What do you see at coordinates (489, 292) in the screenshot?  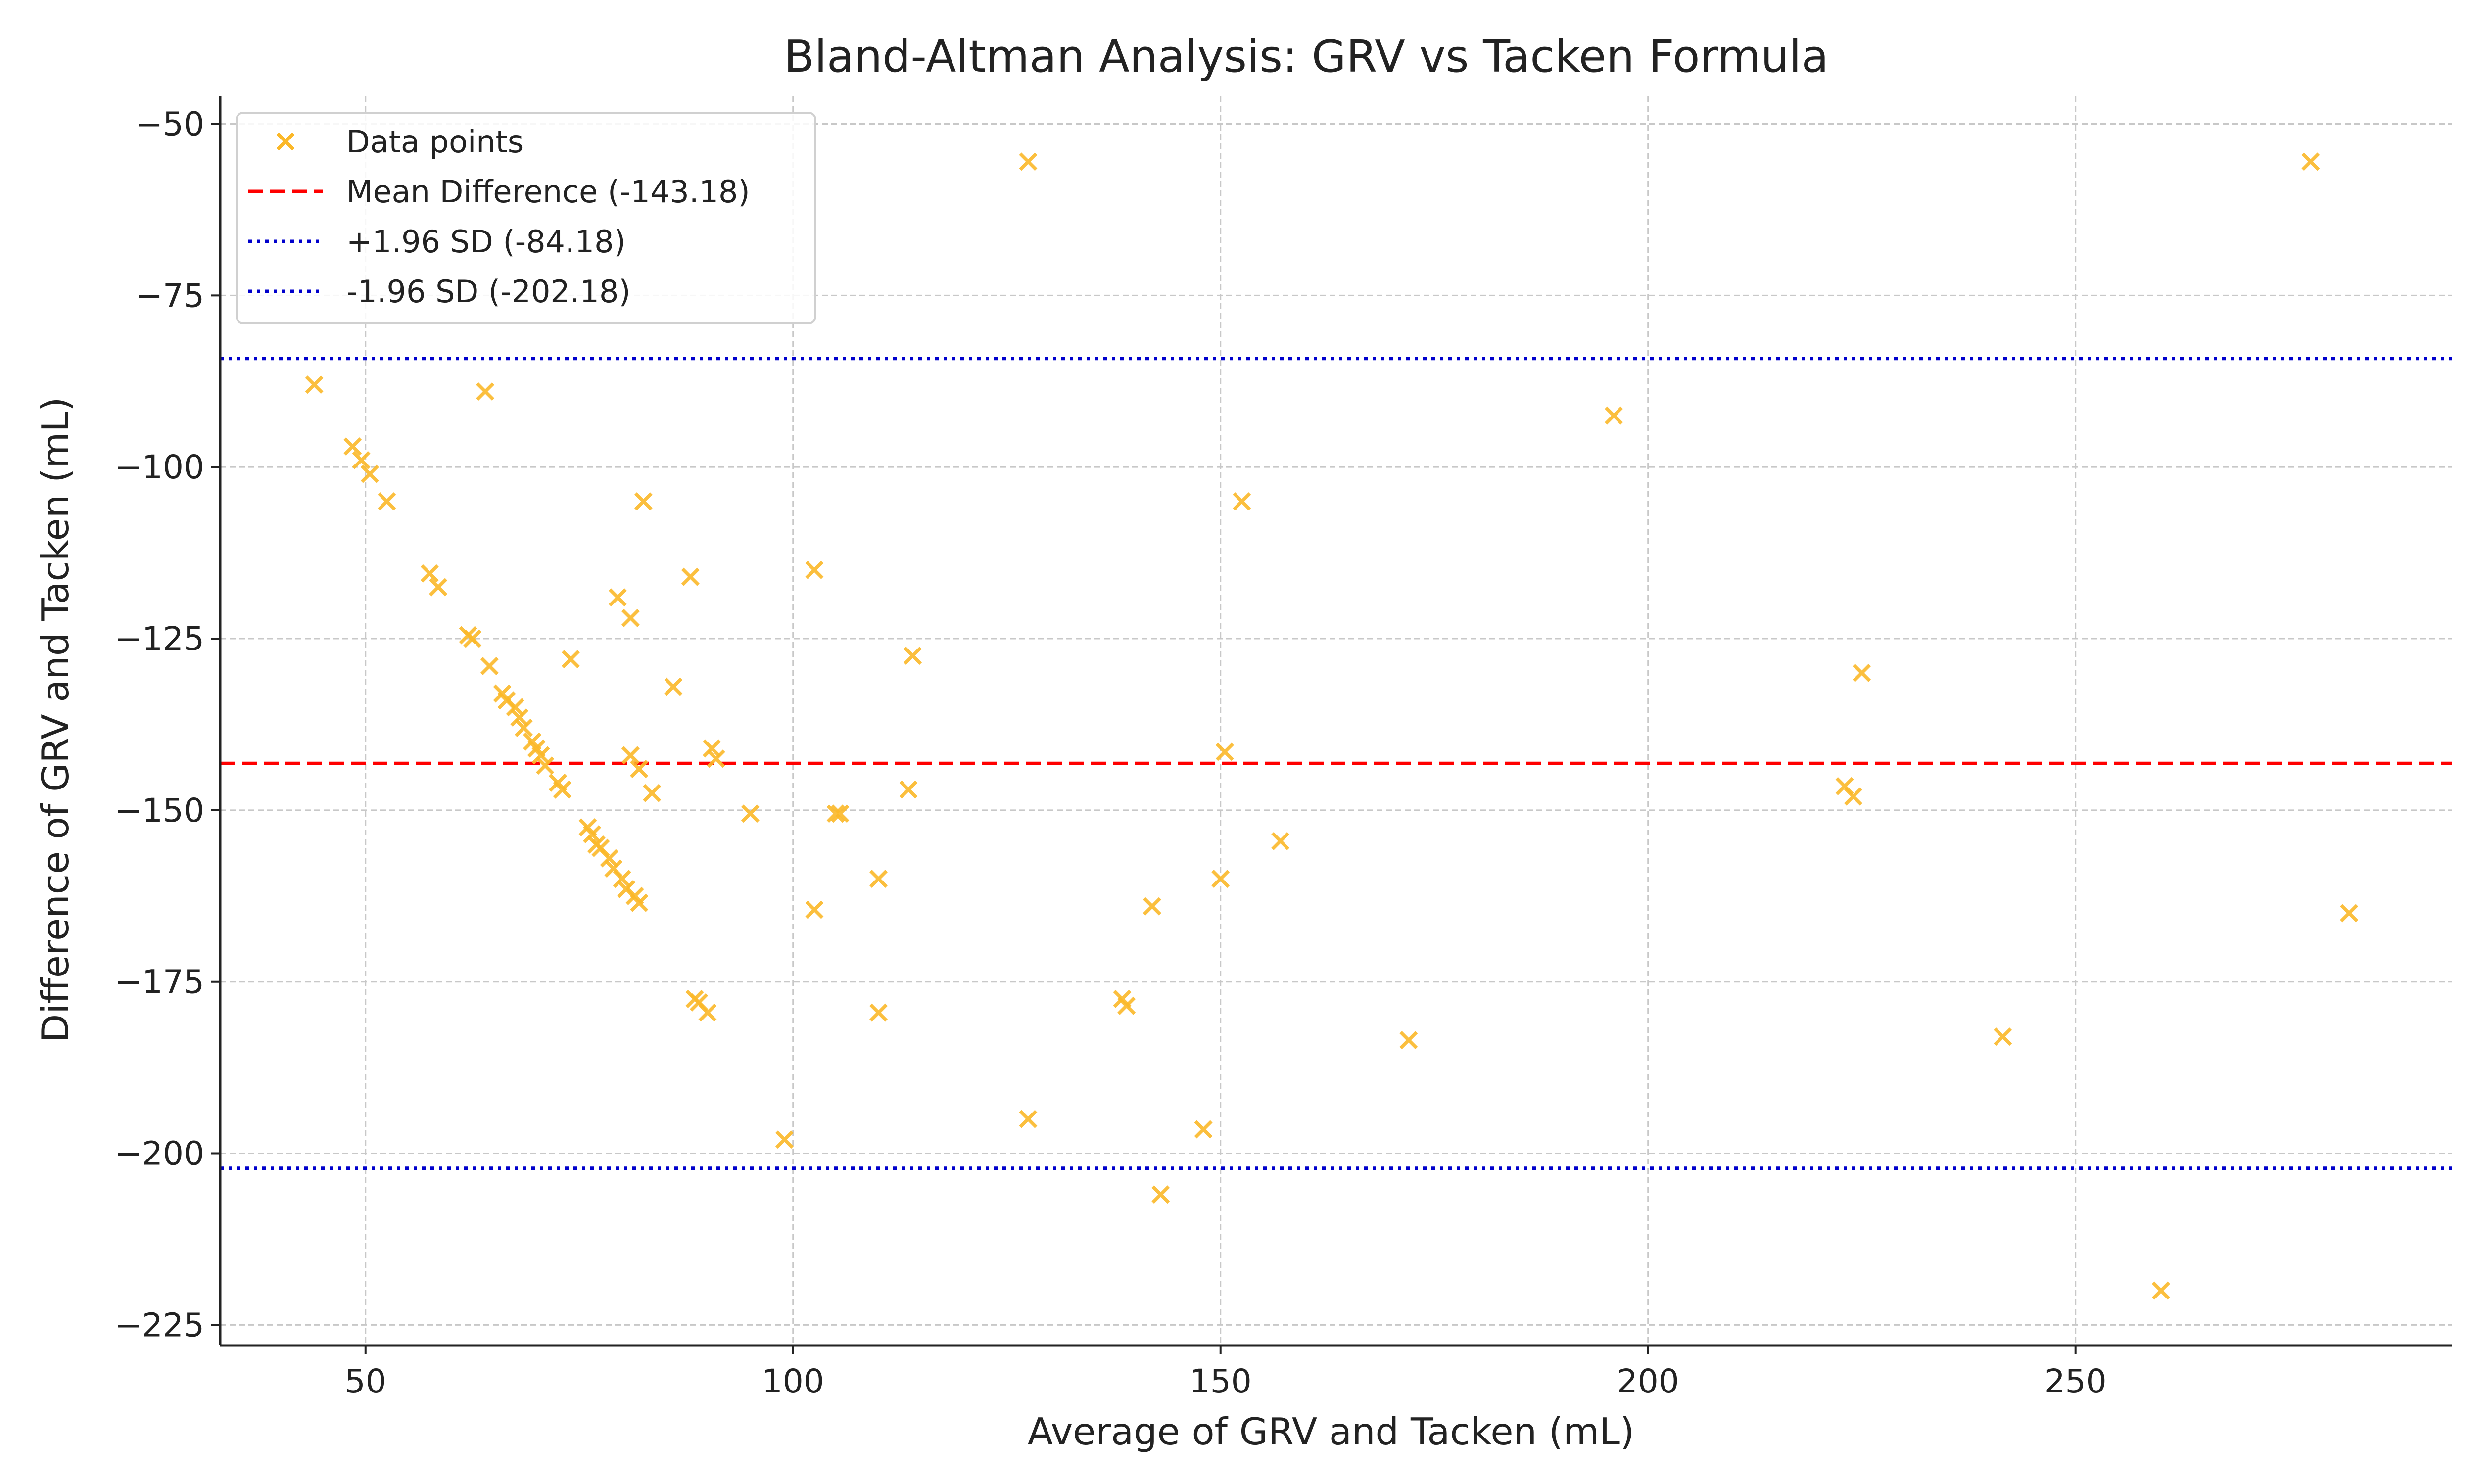 I see `legend-label: -1.96 SD (-202.18)` at bounding box center [489, 292].